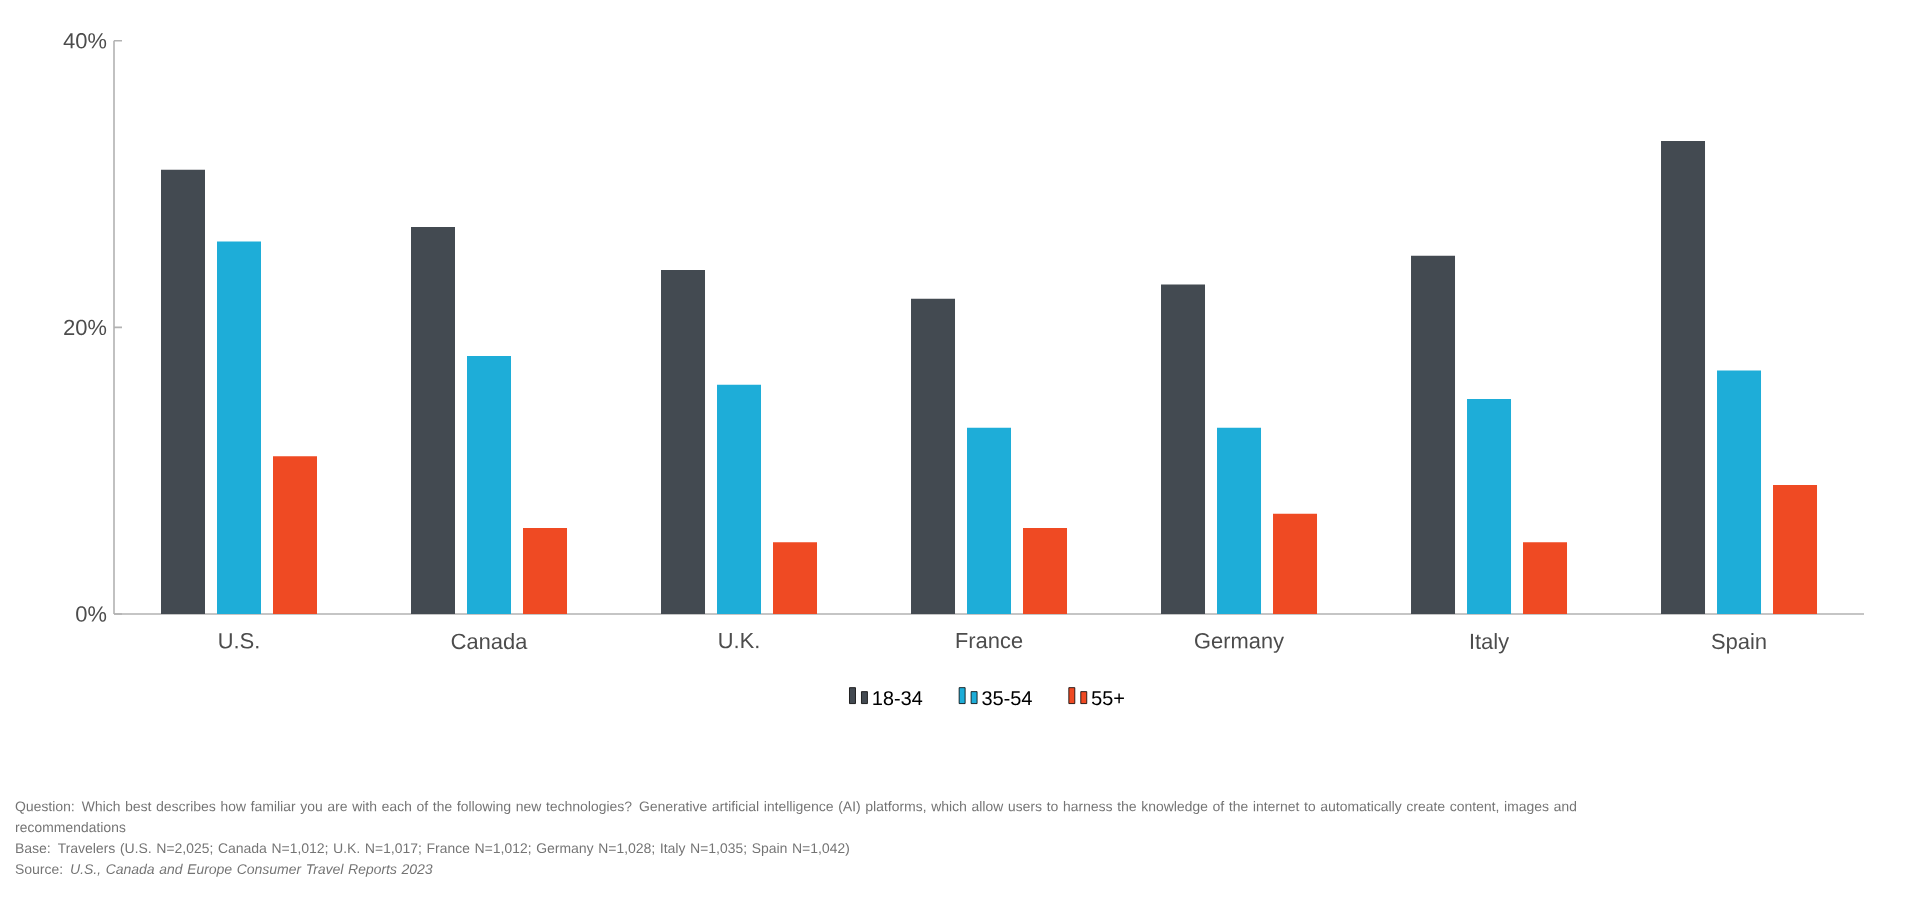 The width and height of the screenshot is (1914, 918). I want to click on legend-label: 18-34, so click(898, 698).